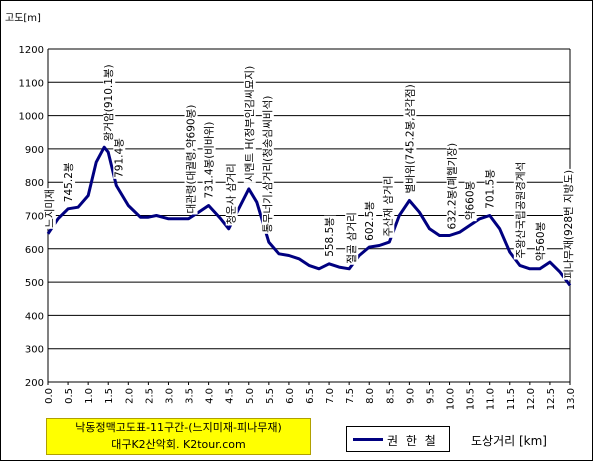 The image size is (593, 462). I want to click on x-tick-label: 13.0, so click(571, 399).